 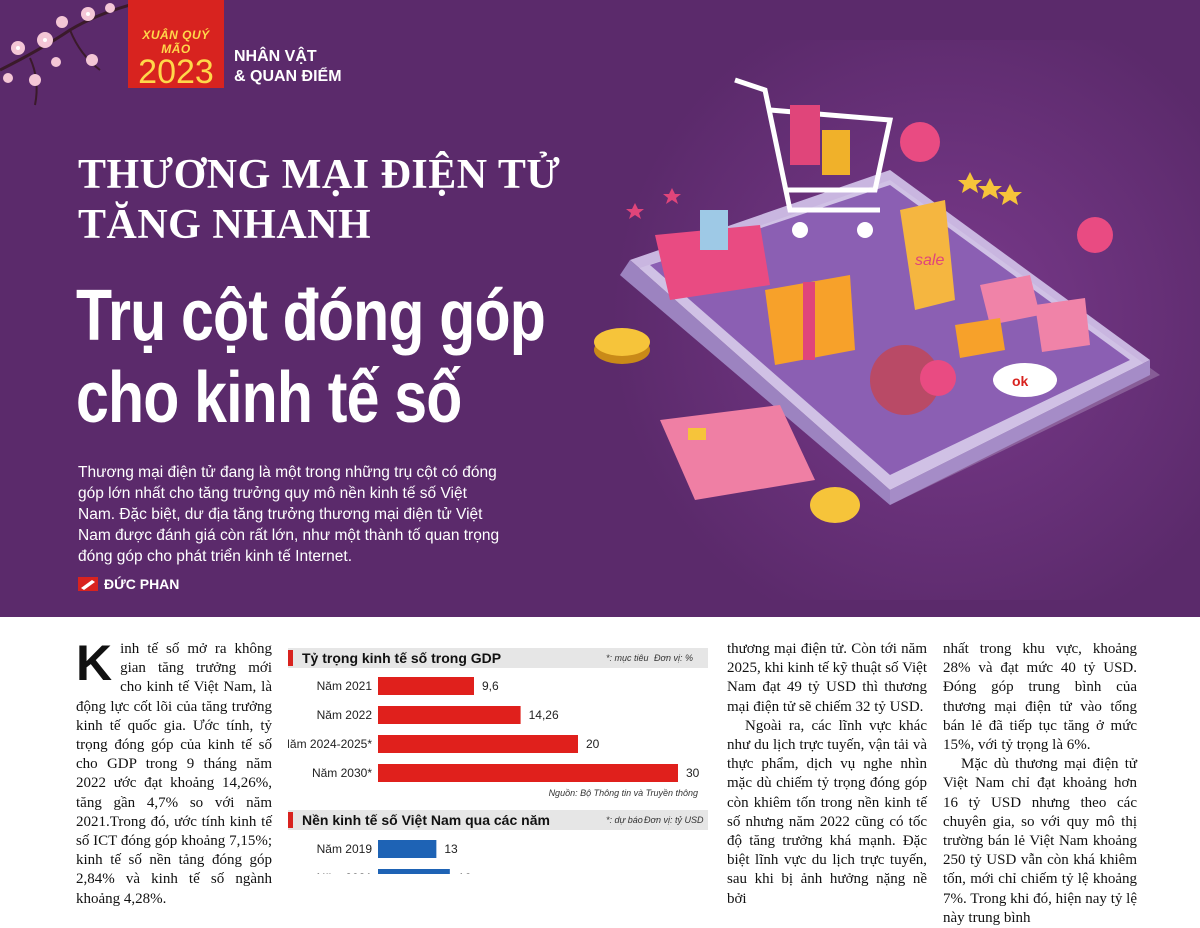 I want to click on headline-line1: Trụ cột đóng góp, so click(x=311, y=316).